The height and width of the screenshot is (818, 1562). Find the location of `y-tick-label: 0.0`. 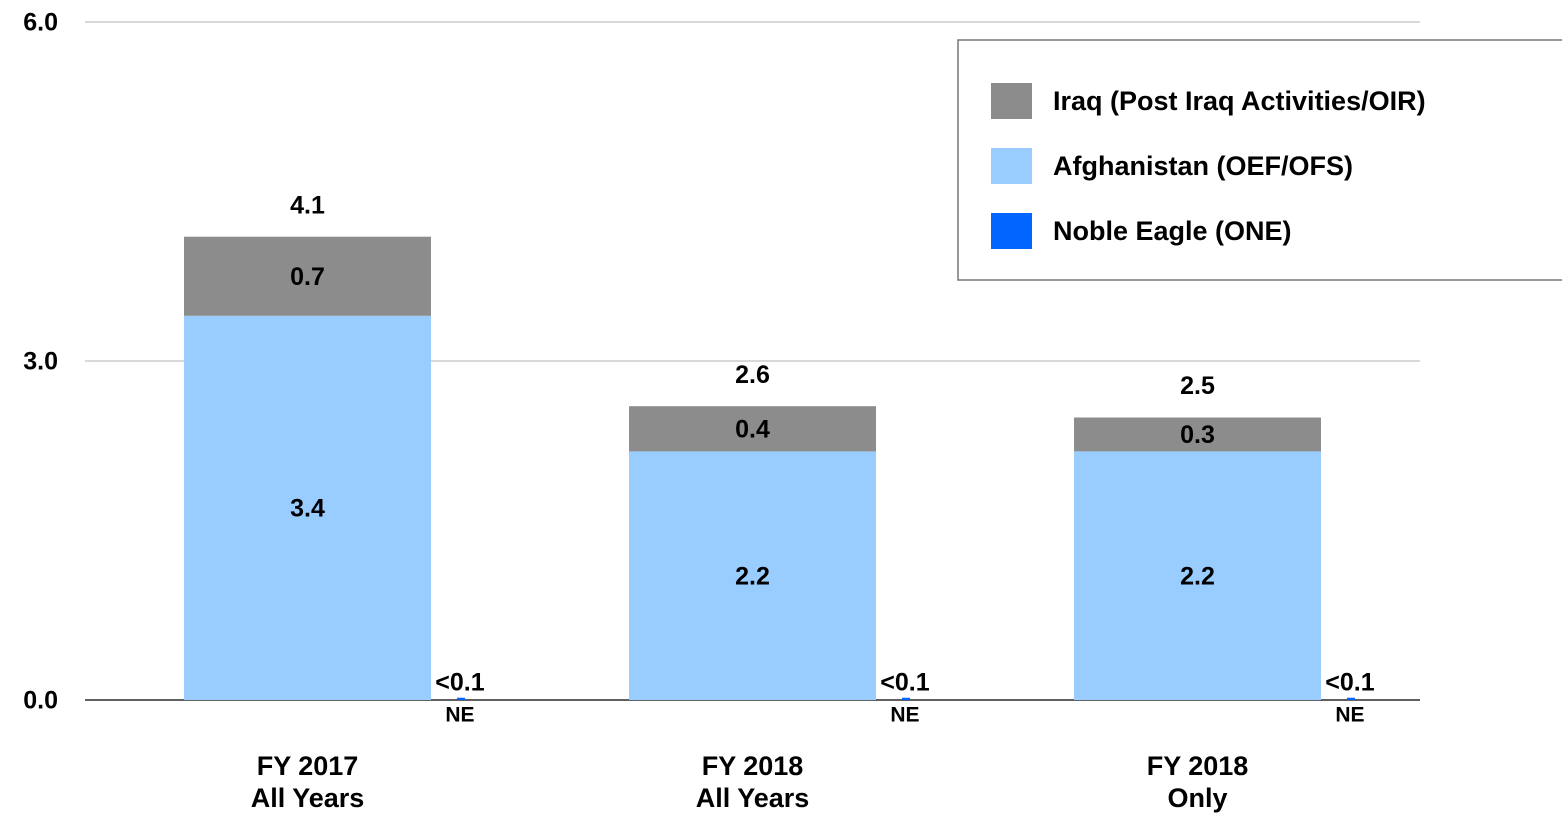

y-tick-label: 0.0 is located at coordinates (40, 701).